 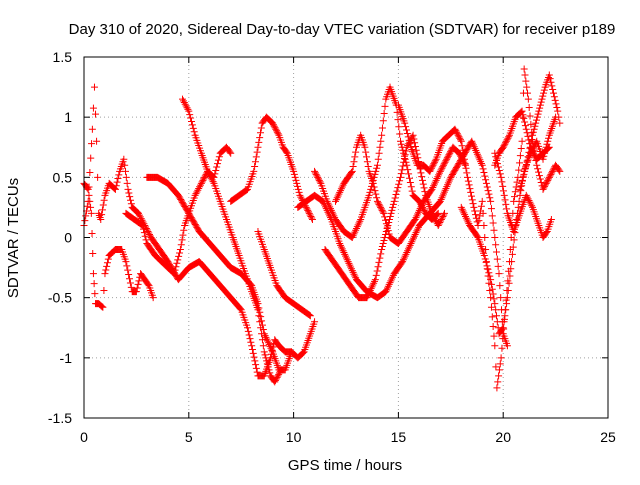 What do you see at coordinates (84, 437) in the screenshot?
I see `x-tick-label: 0` at bounding box center [84, 437].